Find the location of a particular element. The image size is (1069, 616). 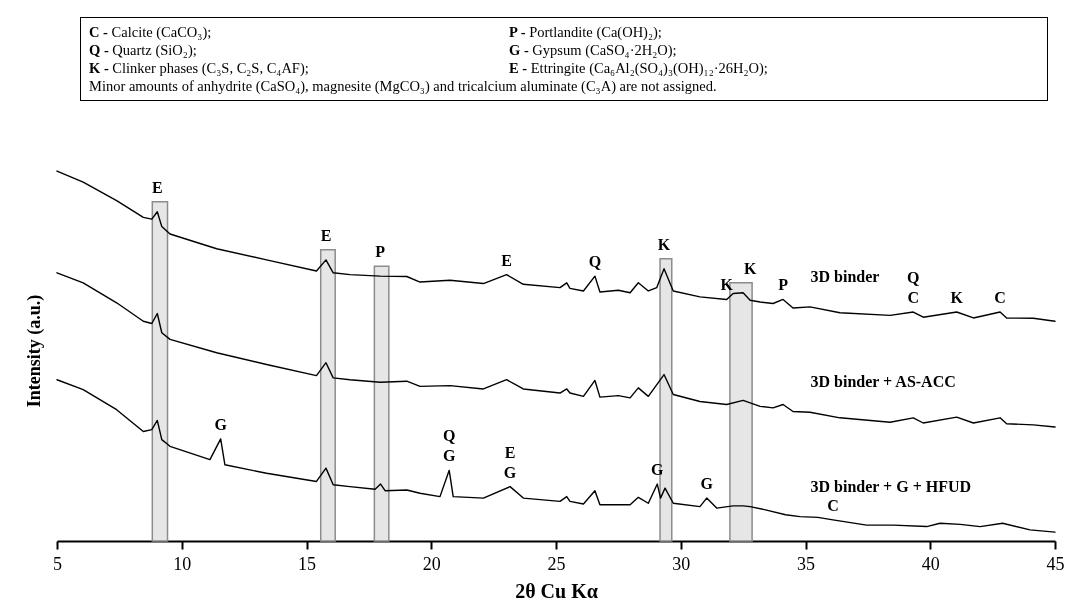

text: C - Calcite (CaCO₃); is located at coordinates (151, 32).